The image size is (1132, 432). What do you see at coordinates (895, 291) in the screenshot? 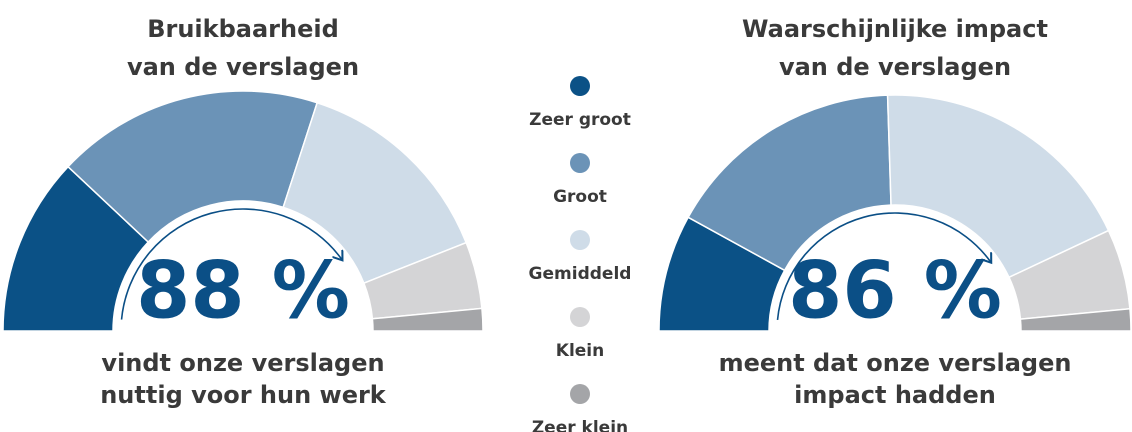
I see `headline: 86 %` at bounding box center [895, 291].